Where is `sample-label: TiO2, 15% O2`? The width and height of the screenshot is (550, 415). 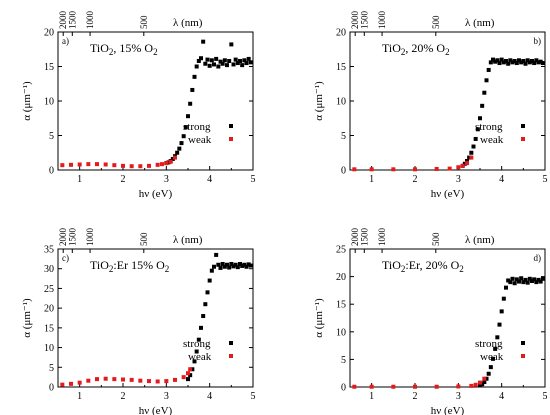 sample-label: TiO2, 15% O2 is located at coordinates (124, 49).